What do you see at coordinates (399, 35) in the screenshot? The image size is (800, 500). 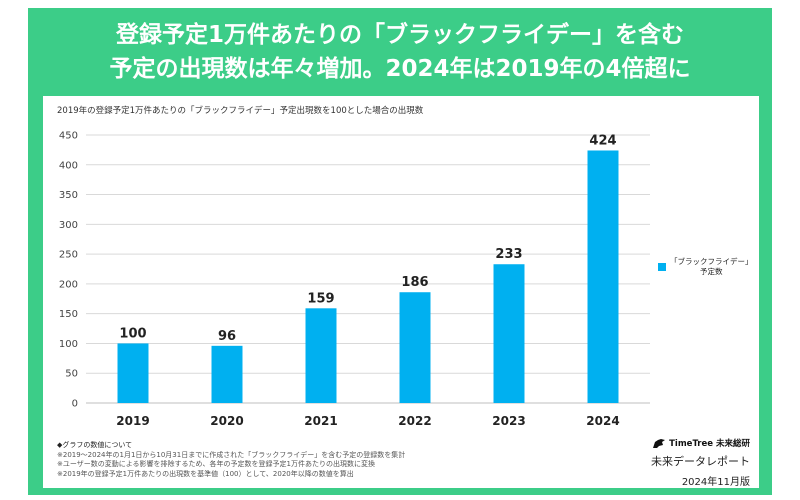 I see `headline-line-1: 登録予定1万件あたりの「ブラックフライデー」を含む` at bounding box center [399, 35].